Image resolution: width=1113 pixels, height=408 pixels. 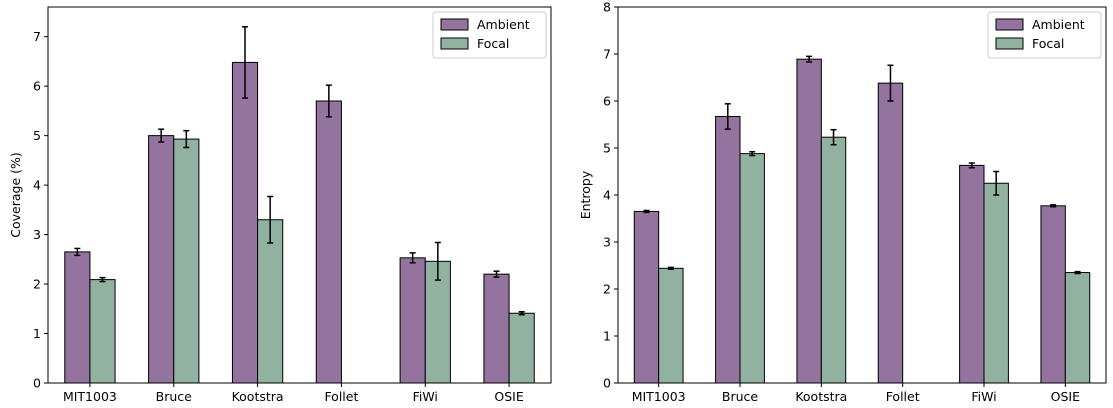 I want to click on y-axis-label: Coverage (%), so click(x=15, y=195).